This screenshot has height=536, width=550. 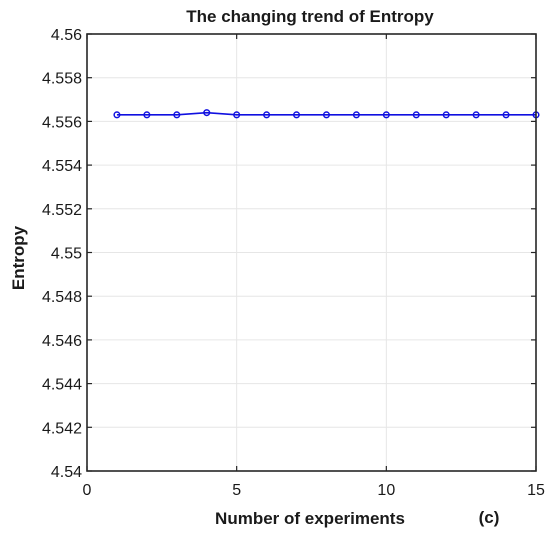 I want to click on chart-title: The changing trend of Entropy, so click(x=310, y=16).